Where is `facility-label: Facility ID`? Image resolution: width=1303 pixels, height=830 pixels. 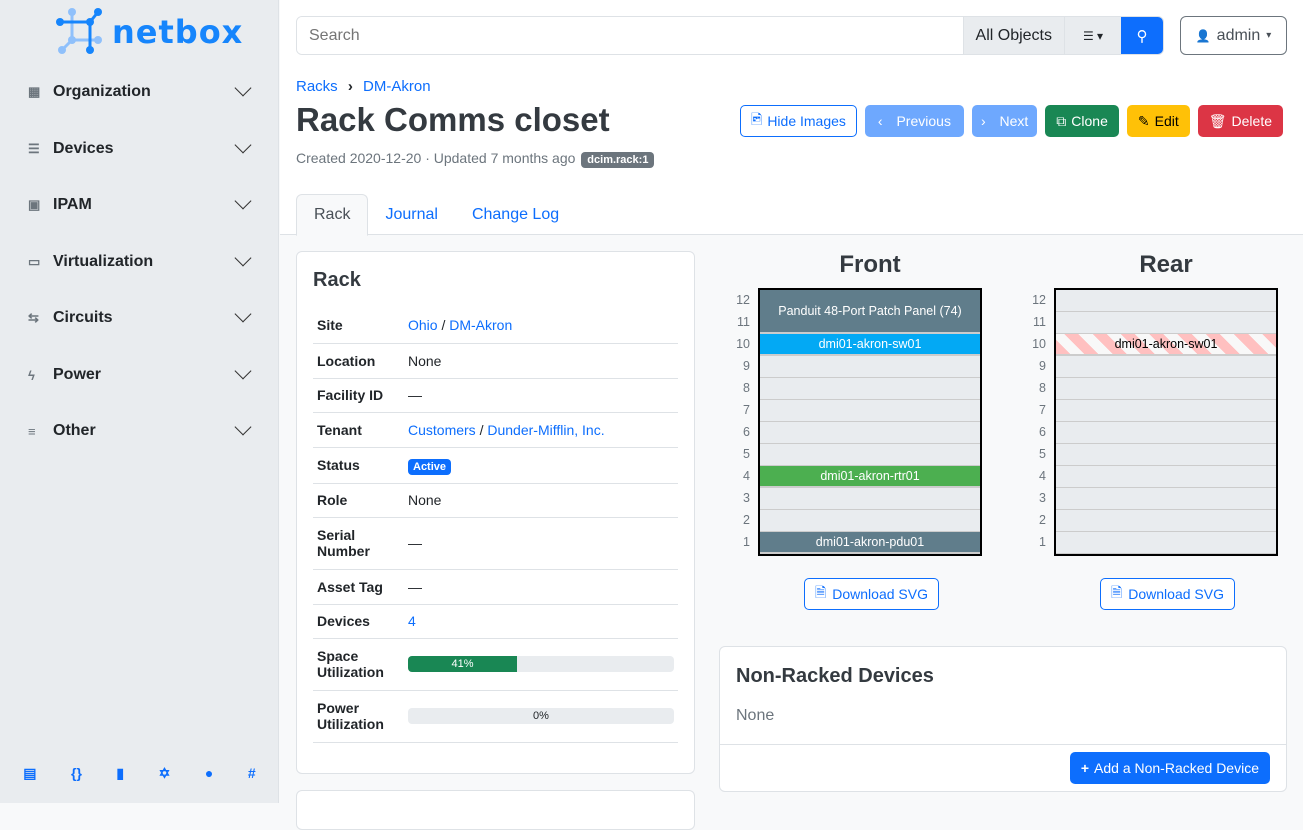 facility-label: Facility ID is located at coordinates (350, 395).